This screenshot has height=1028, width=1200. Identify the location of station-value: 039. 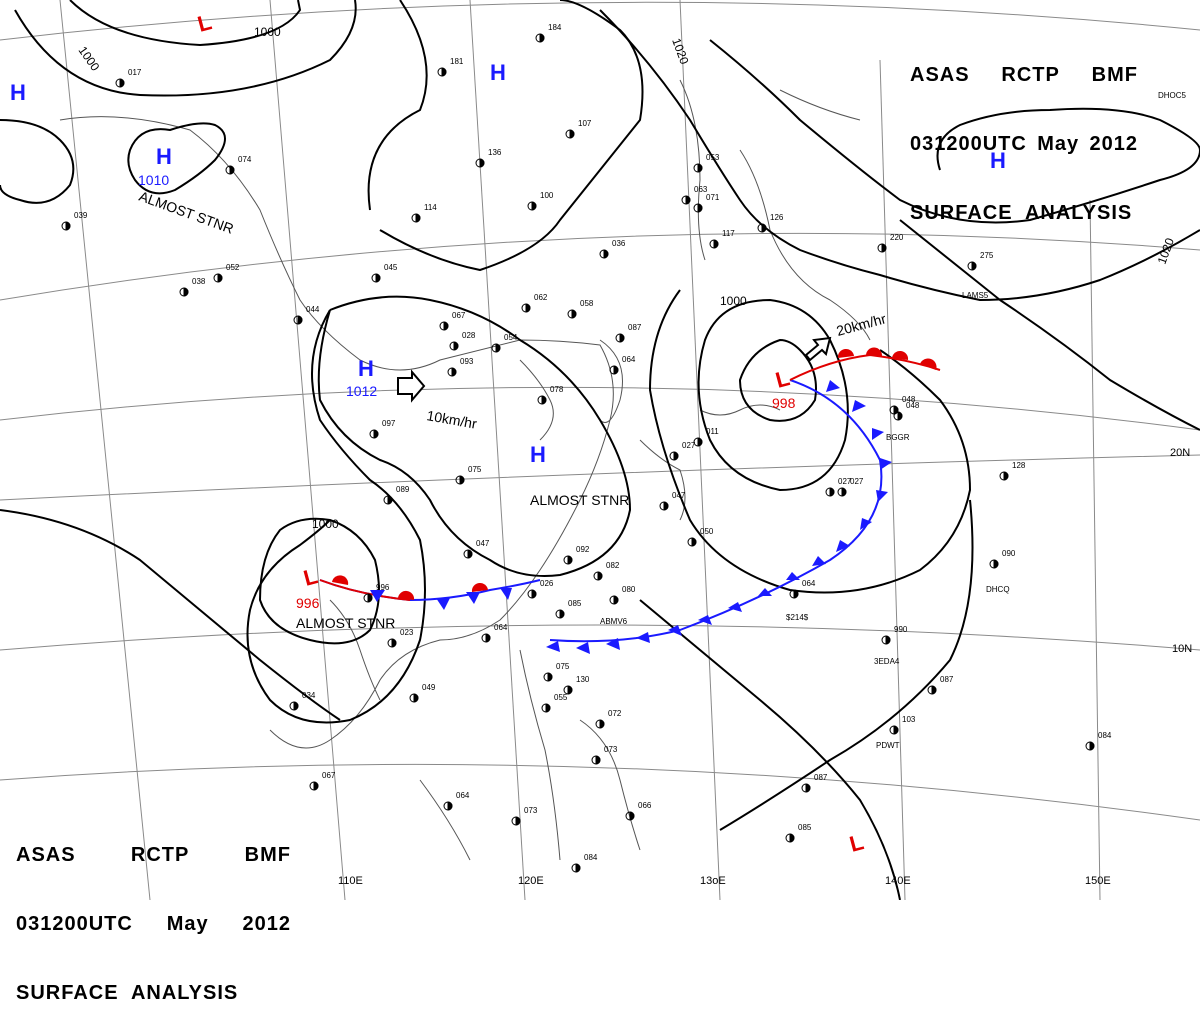
(81, 215).